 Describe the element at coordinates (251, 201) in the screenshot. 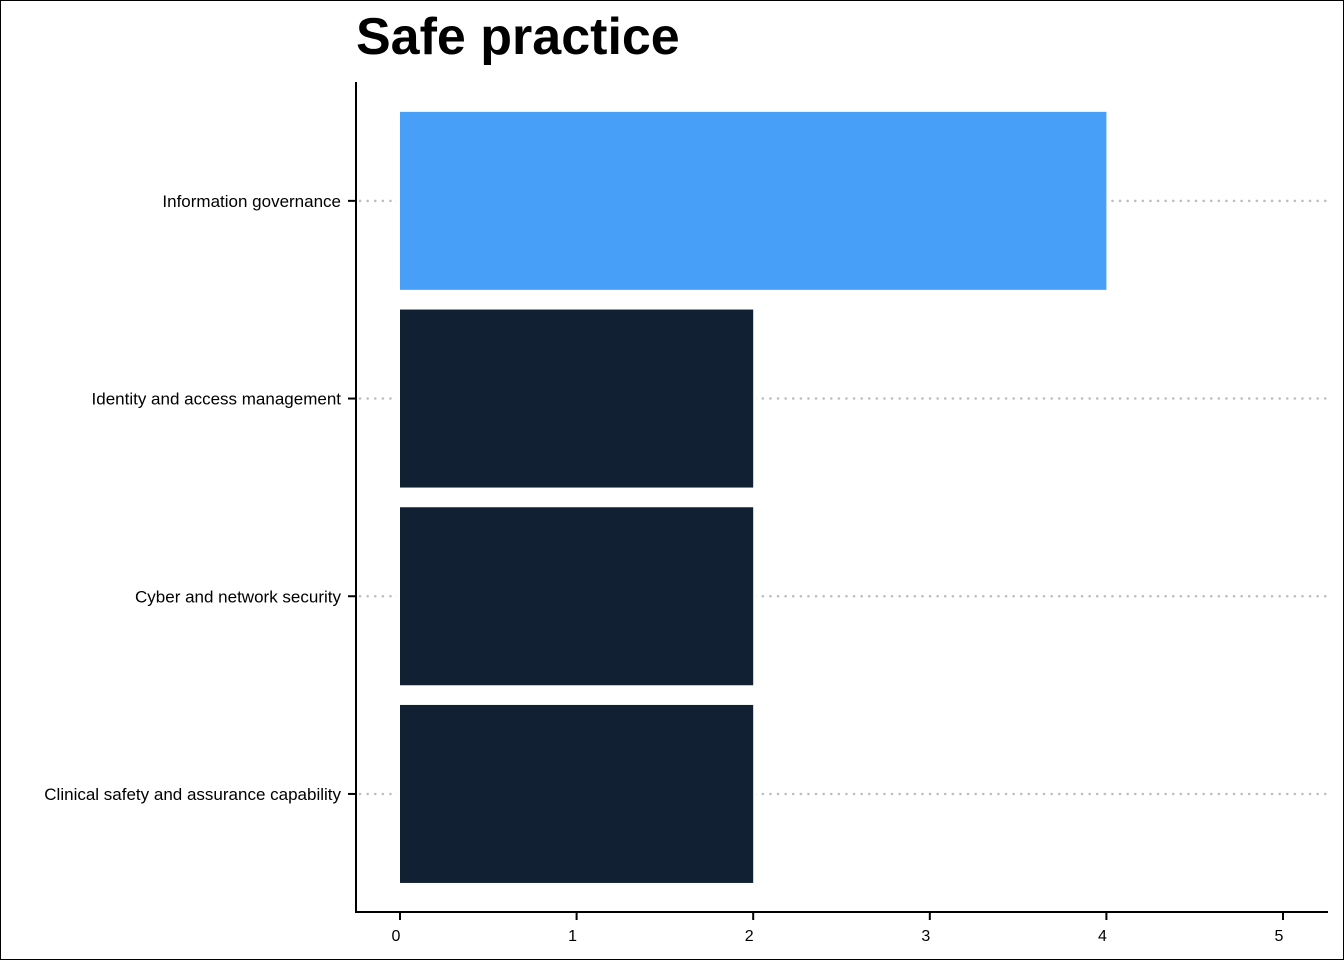

I see `category-label: Information governance` at that location.